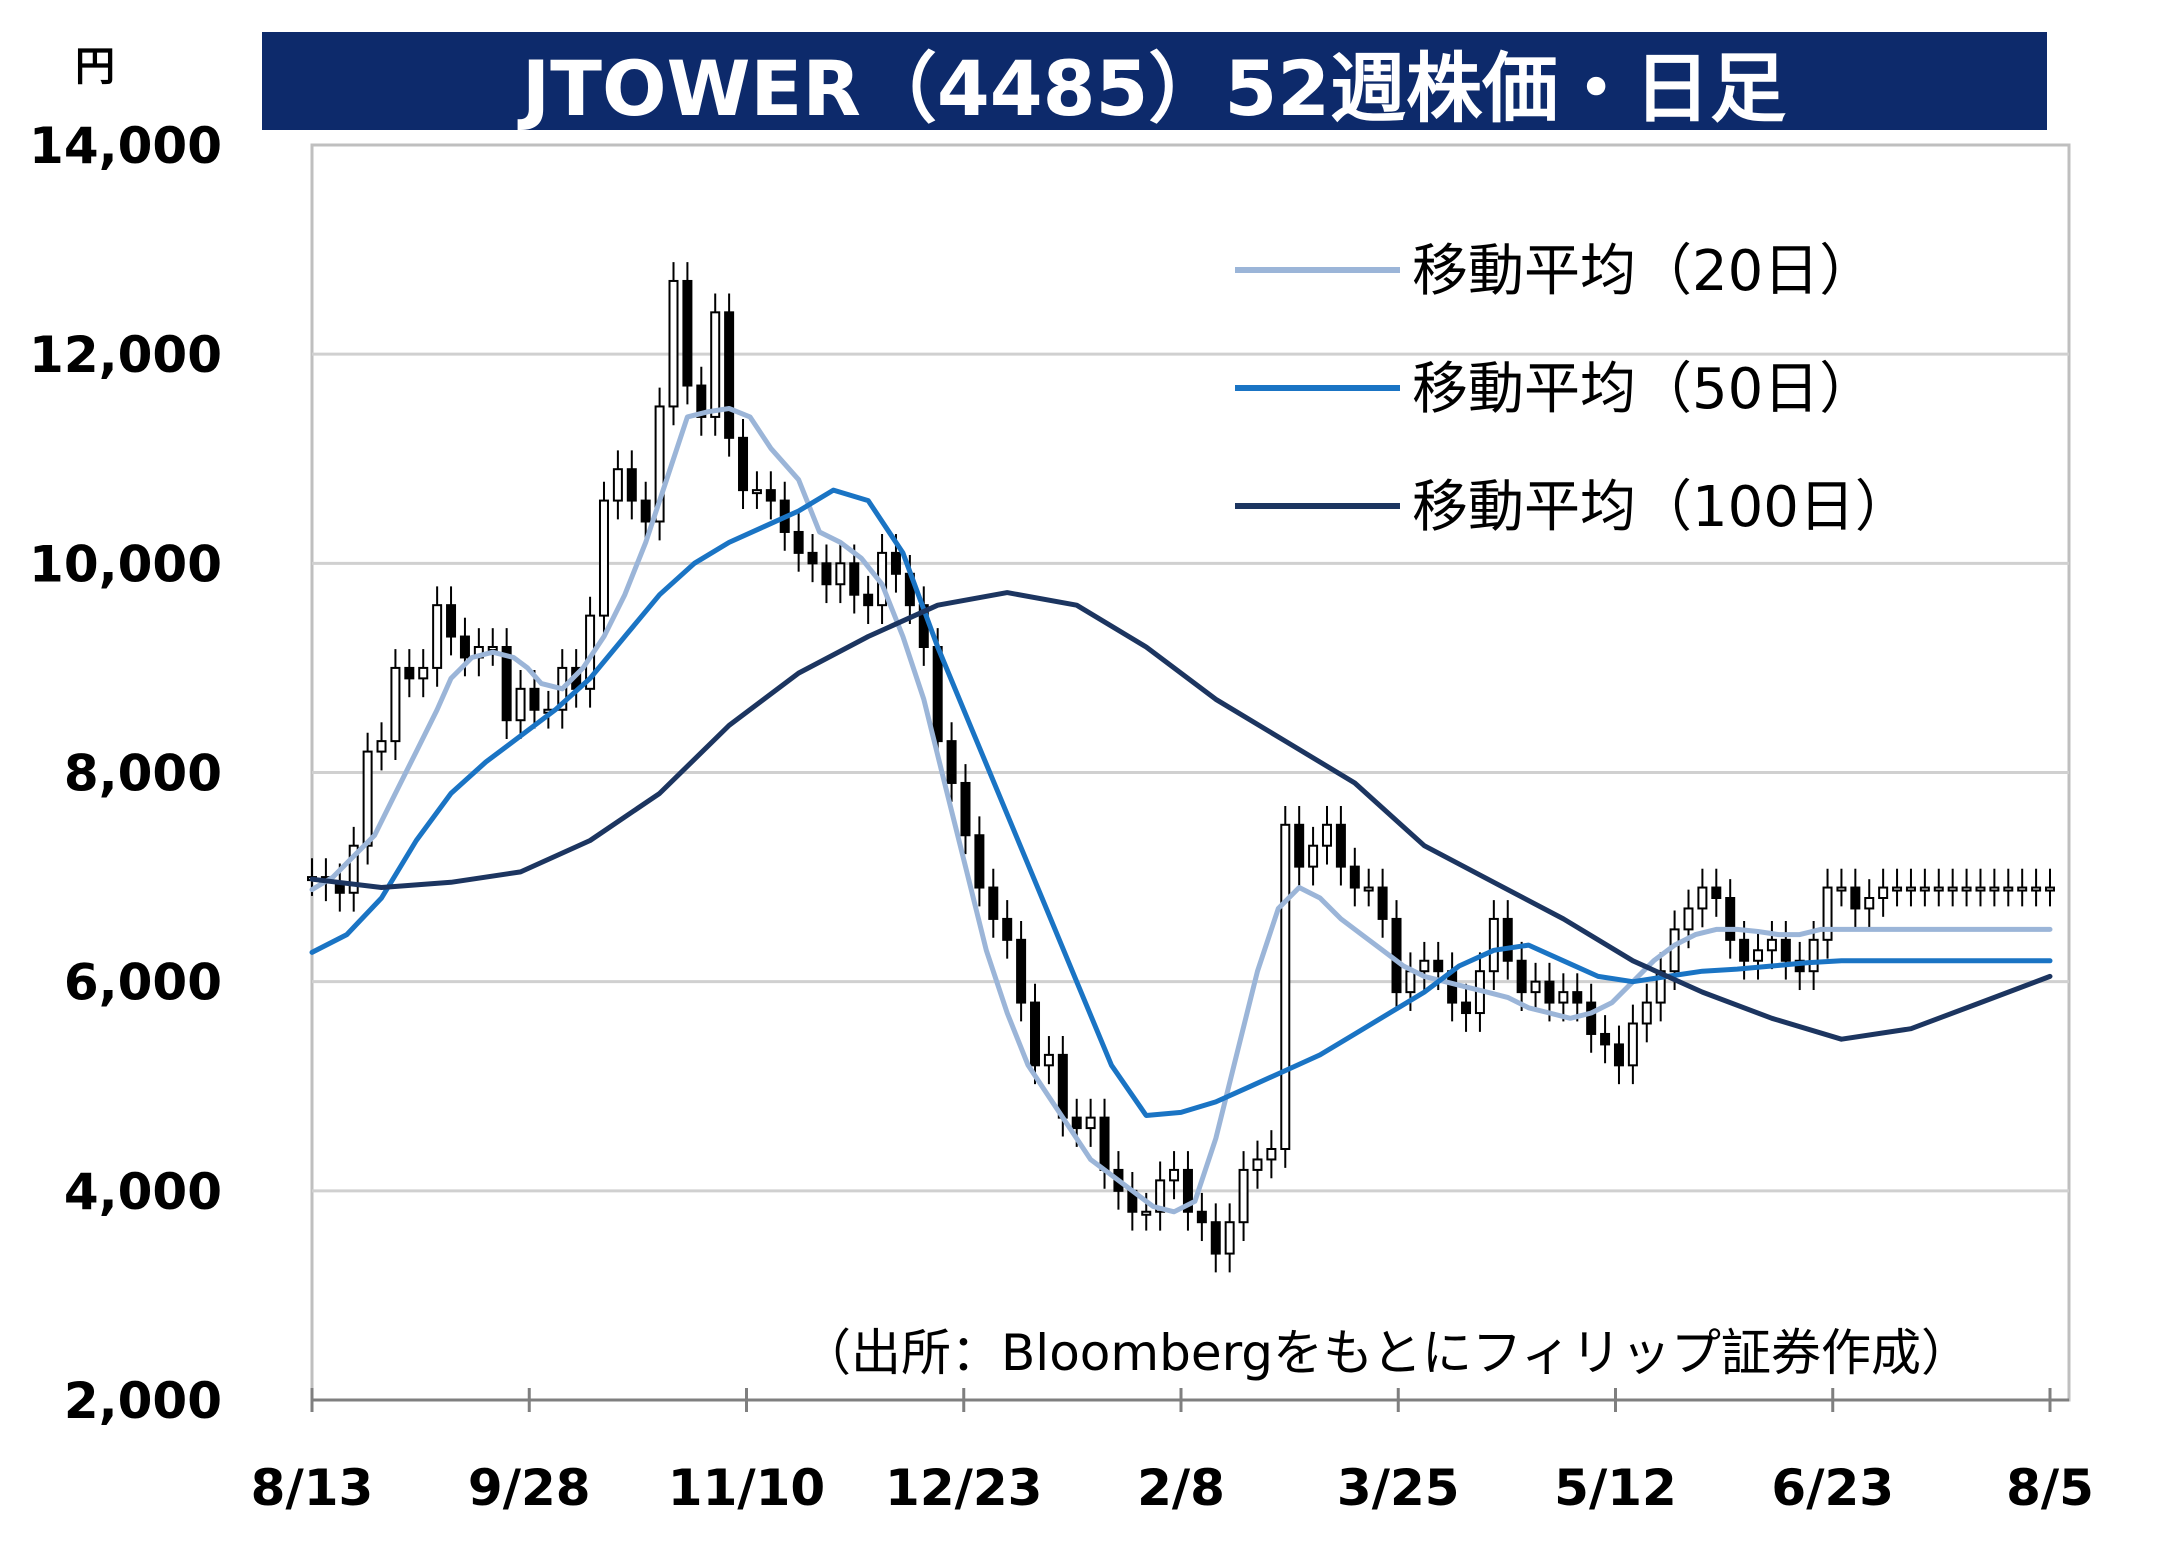  What do you see at coordinates (529, 1488) in the screenshot?
I see `x-tick-label: 9/28` at bounding box center [529, 1488].